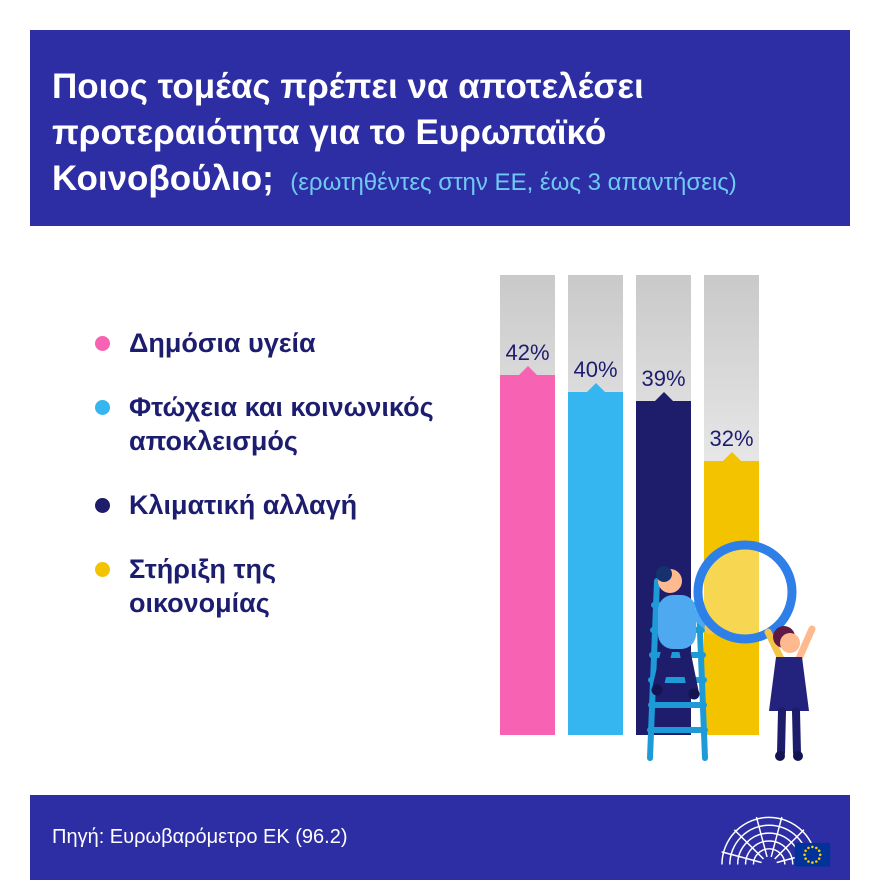  What do you see at coordinates (102, 505) in the screenshot?
I see `legend-dot-navy-icon` at bounding box center [102, 505].